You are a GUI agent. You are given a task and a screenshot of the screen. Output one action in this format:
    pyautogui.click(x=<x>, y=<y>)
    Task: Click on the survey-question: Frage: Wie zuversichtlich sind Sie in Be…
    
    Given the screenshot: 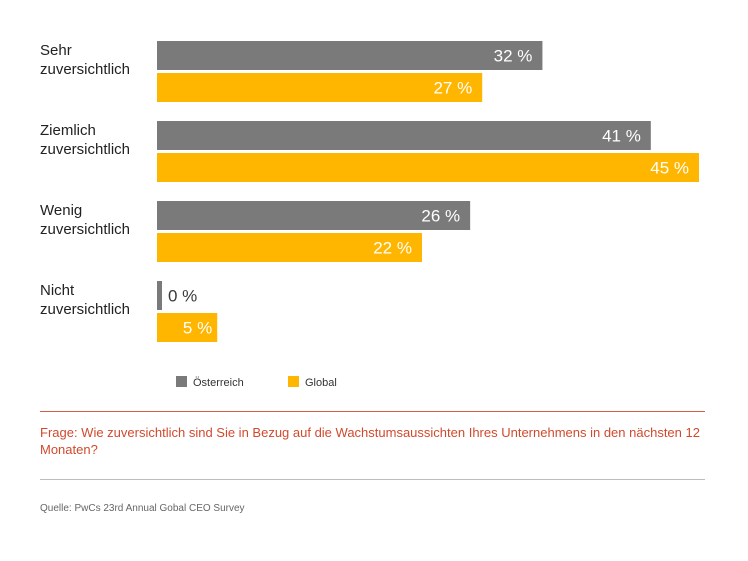 What is the action you would take?
    pyautogui.click(x=370, y=441)
    